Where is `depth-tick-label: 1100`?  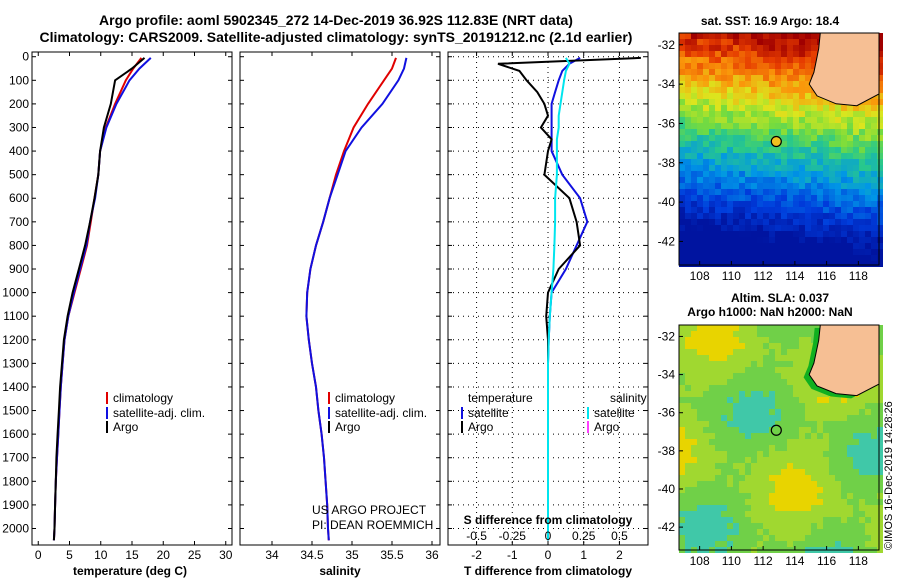
depth-tick-label: 1100 is located at coordinates (16, 316).